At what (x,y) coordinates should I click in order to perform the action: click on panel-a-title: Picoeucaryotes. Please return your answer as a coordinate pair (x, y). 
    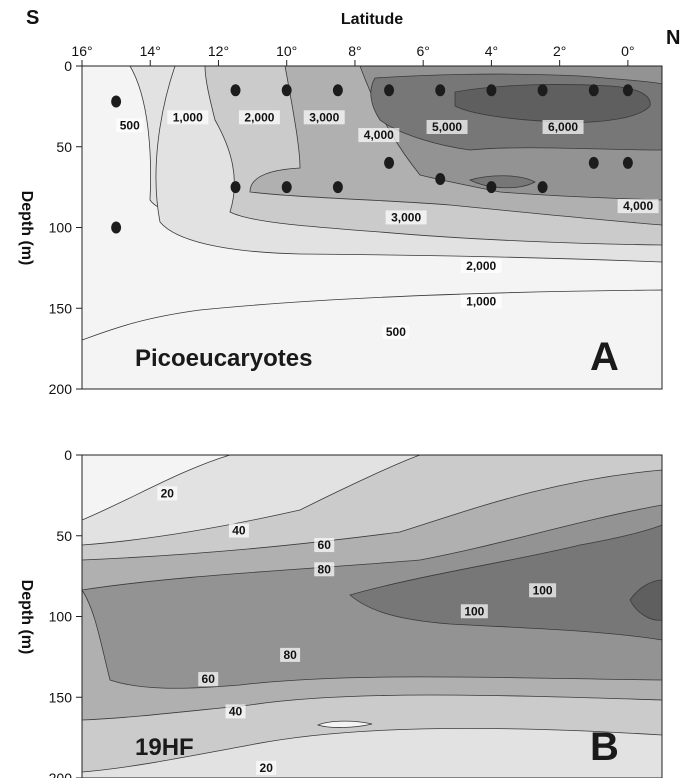
    Looking at the image, I should click on (223, 358).